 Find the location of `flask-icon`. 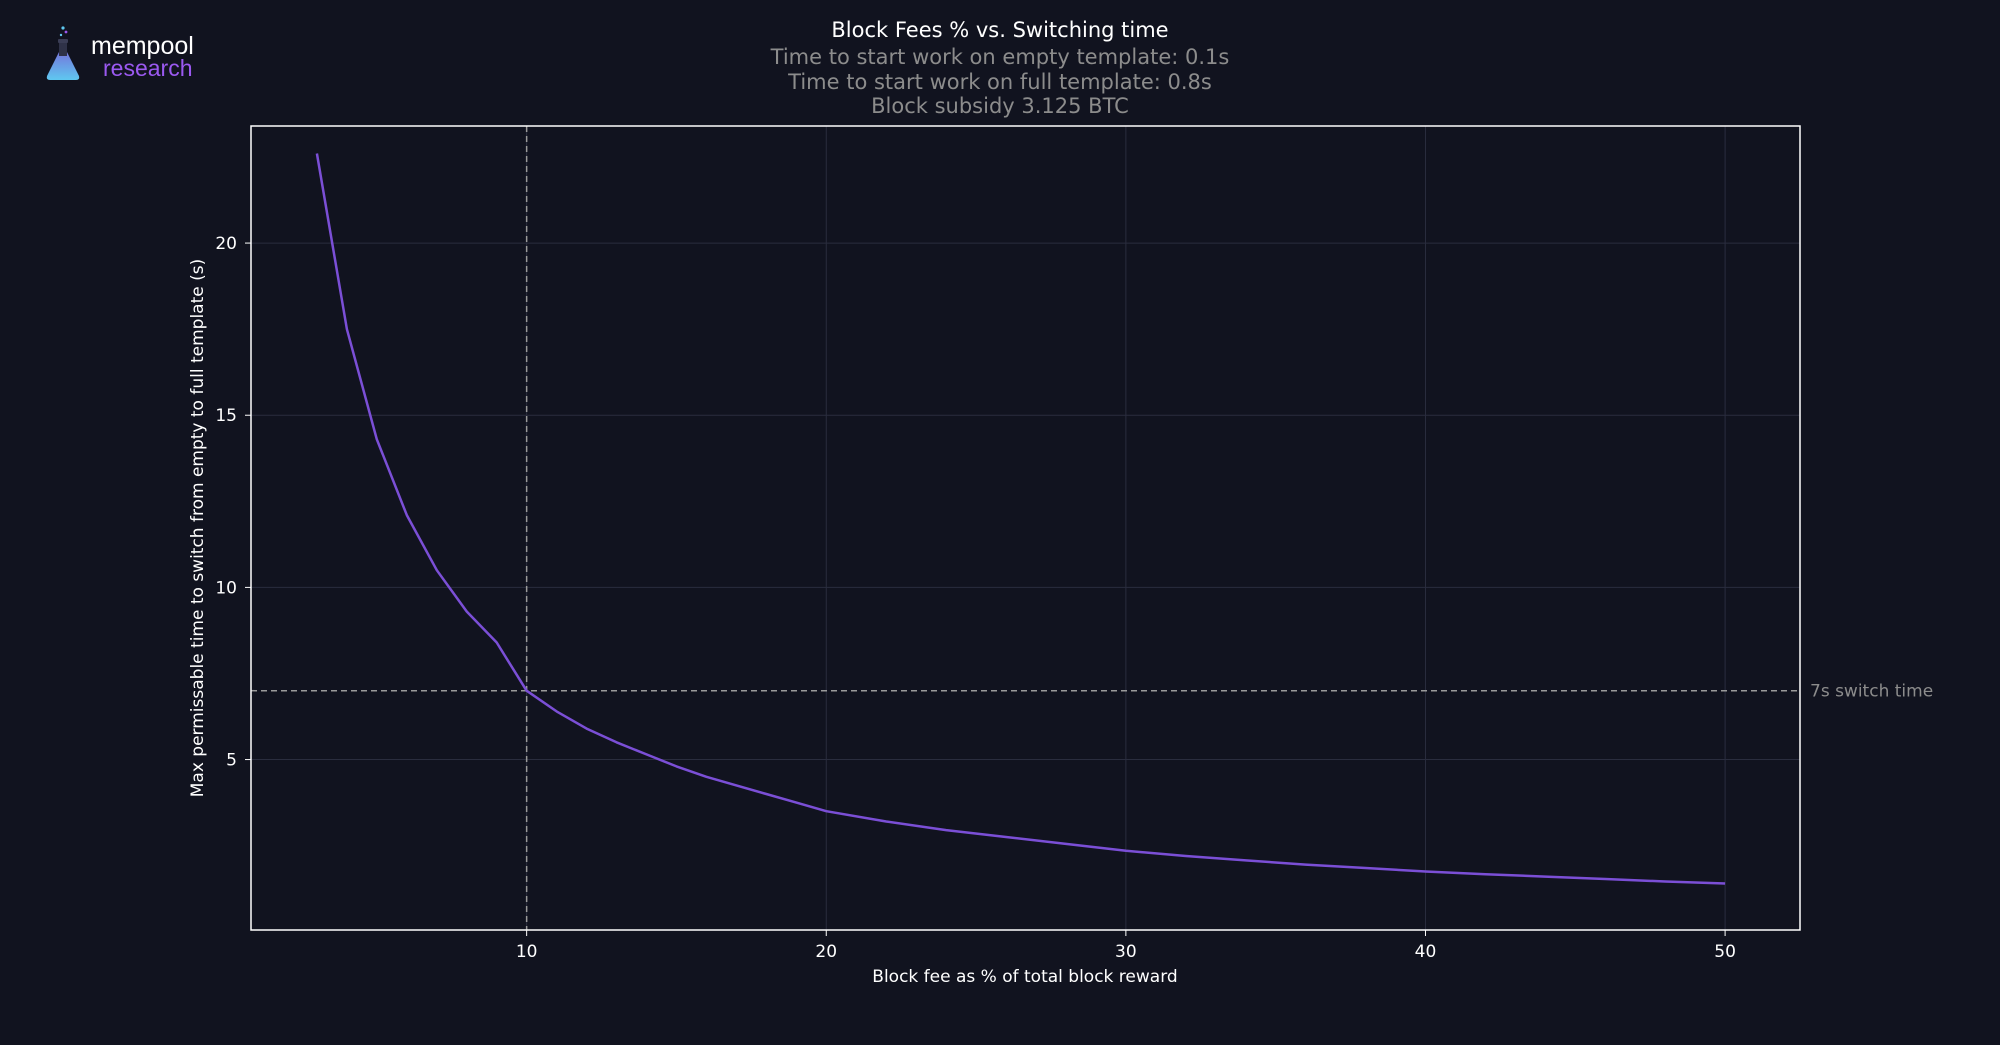

flask-icon is located at coordinates (63, 53).